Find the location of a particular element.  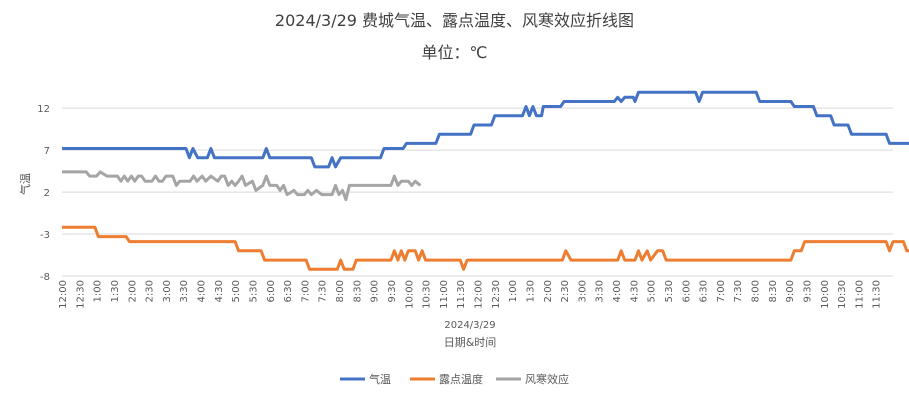

chart-title: 2024/3/29 费城气温、露点温度、风寒效应折线图 is located at coordinates (454, 20).